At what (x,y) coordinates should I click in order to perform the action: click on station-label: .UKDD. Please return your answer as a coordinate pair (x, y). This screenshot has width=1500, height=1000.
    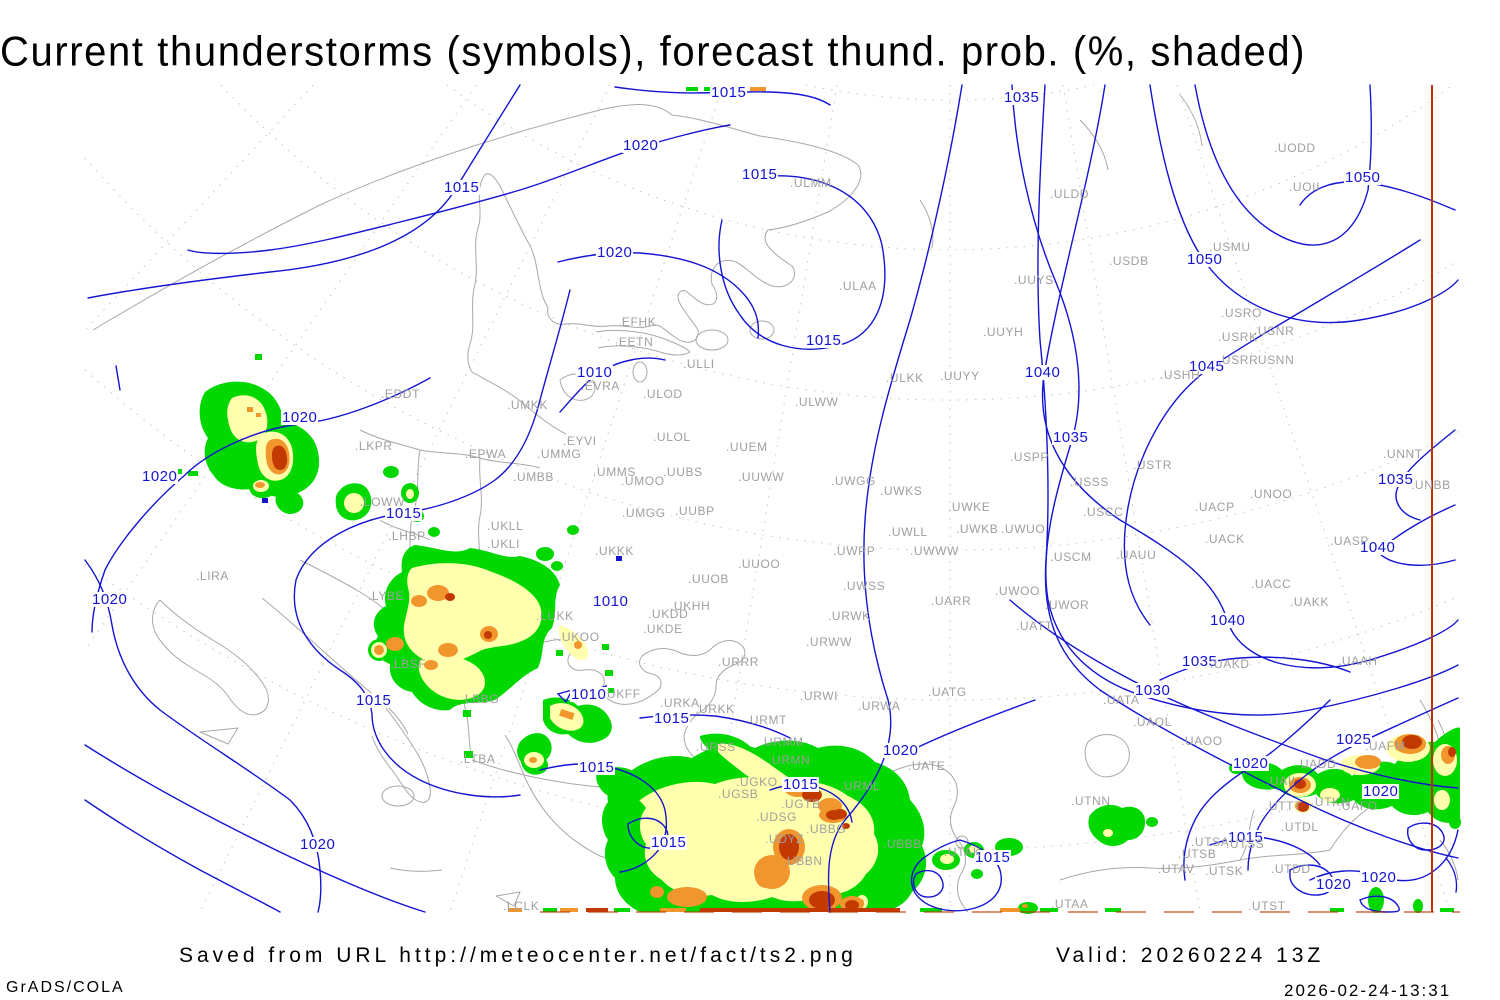
    Looking at the image, I should click on (668, 614).